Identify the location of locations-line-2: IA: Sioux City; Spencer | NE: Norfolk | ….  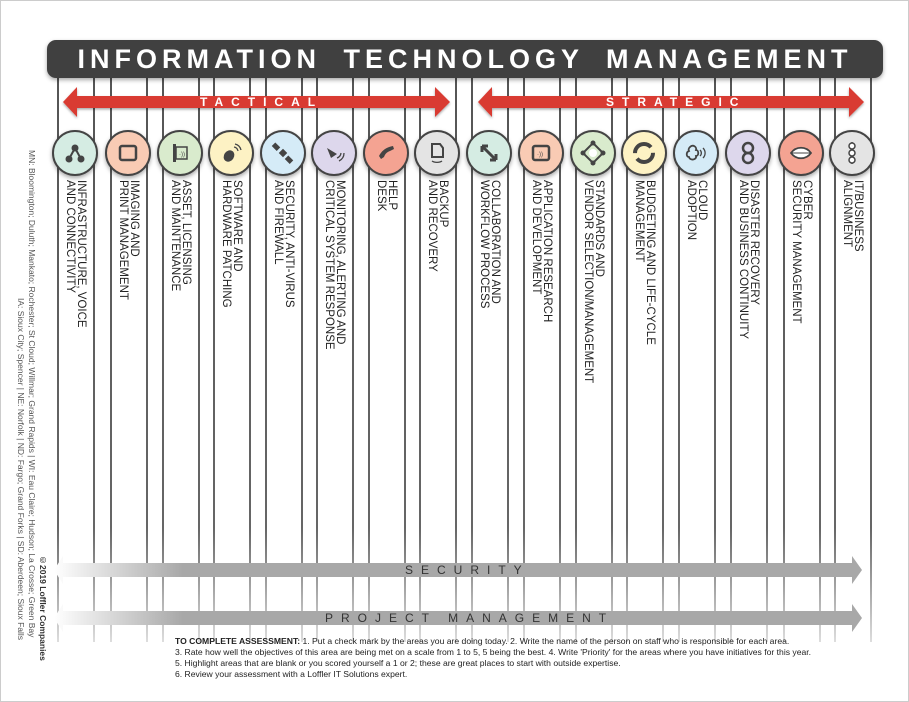
(21, 469).